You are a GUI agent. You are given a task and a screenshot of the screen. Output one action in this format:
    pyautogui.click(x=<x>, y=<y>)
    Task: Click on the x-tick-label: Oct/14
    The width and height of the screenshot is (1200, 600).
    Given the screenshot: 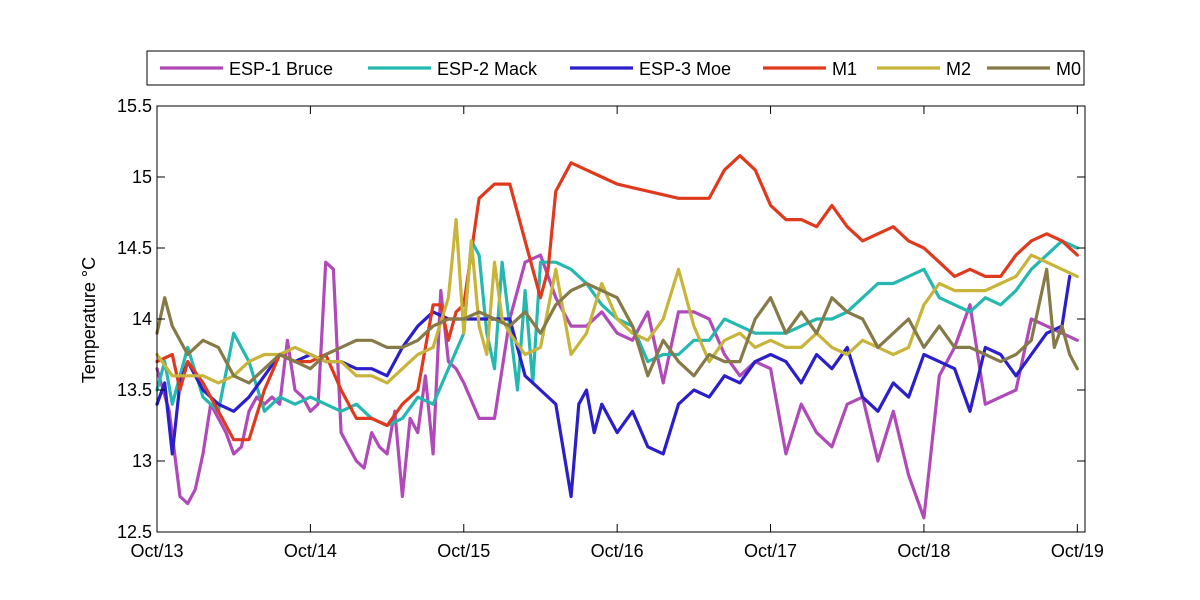 What is the action you would take?
    pyautogui.click(x=310, y=551)
    